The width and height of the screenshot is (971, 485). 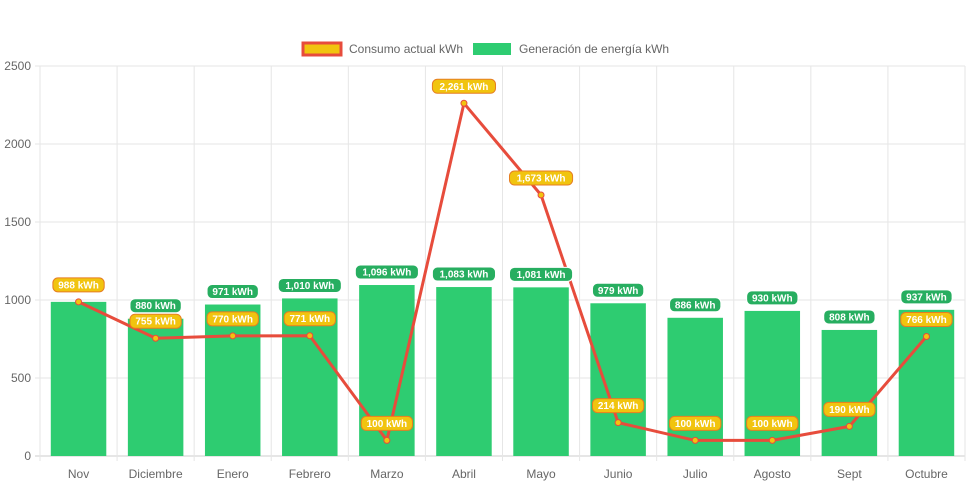 I want to click on y-tick-label: 500, so click(x=21, y=378).